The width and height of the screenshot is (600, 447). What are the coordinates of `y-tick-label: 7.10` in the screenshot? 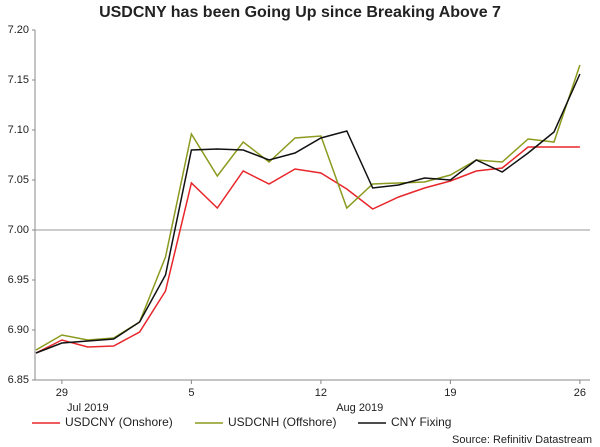 It's located at (18, 130).